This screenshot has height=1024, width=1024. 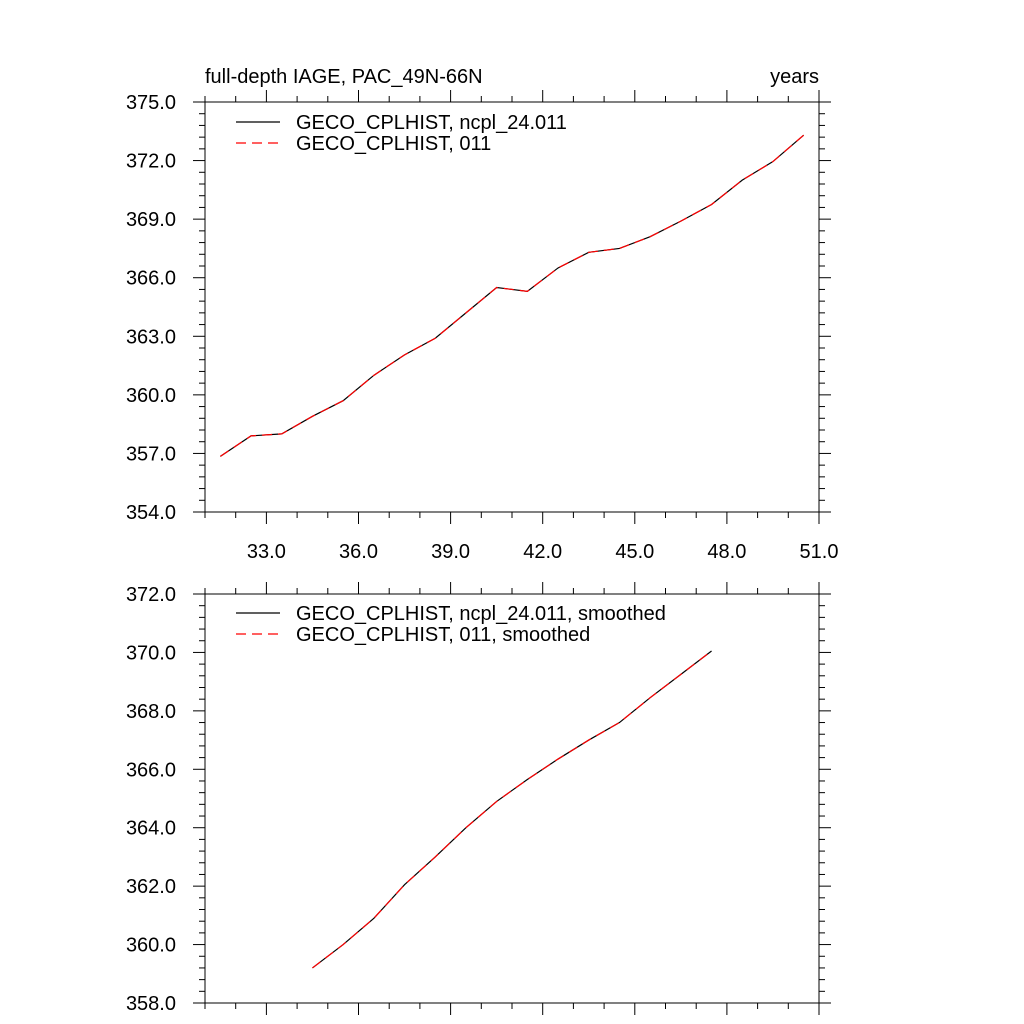 I want to click on bottom-legend-label-2: GECO_CPLHIST, 011, smoothed, so click(x=443, y=635).